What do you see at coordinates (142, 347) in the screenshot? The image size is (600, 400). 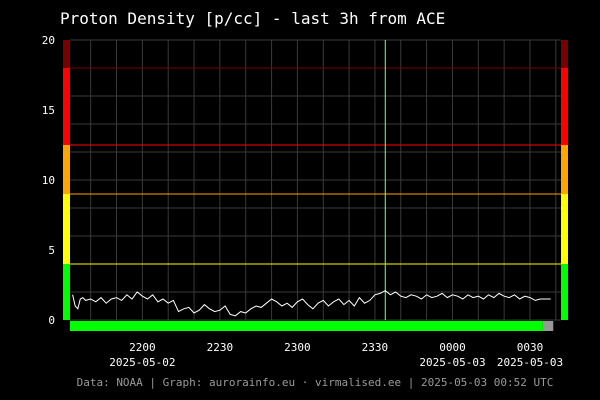 I see `x-tick-label: 2200` at bounding box center [142, 347].